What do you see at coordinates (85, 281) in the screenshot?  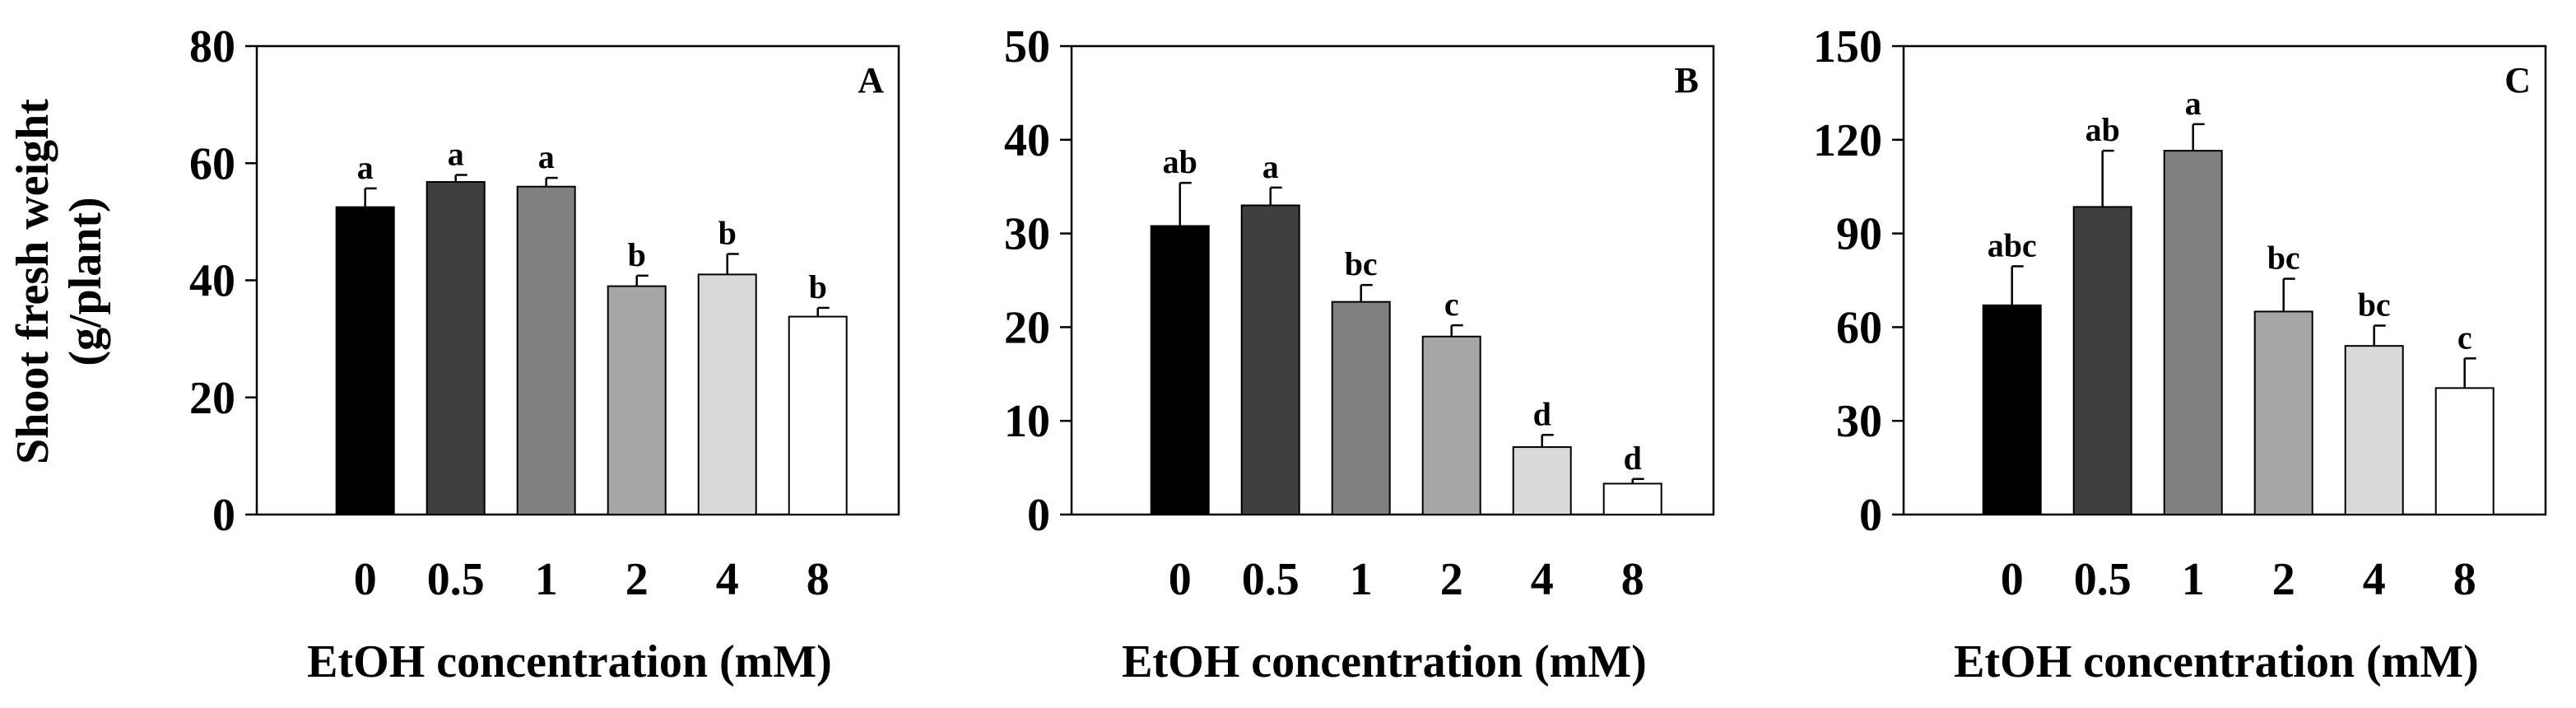 I see `y-axis-label-line2: (g/plant)` at bounding box center [85, 281].